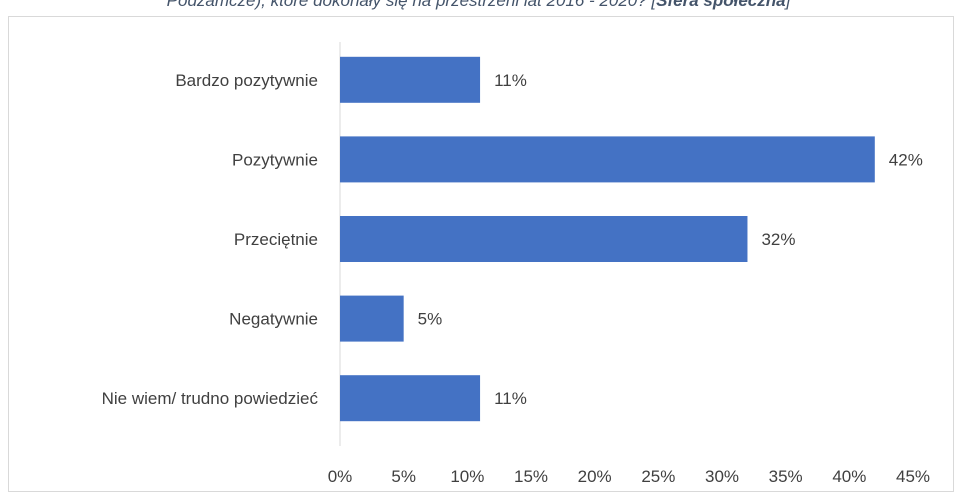  Describe the element at coordinates (906, 159) in the screenshot. I see `data-label-2: 42%` at that location.